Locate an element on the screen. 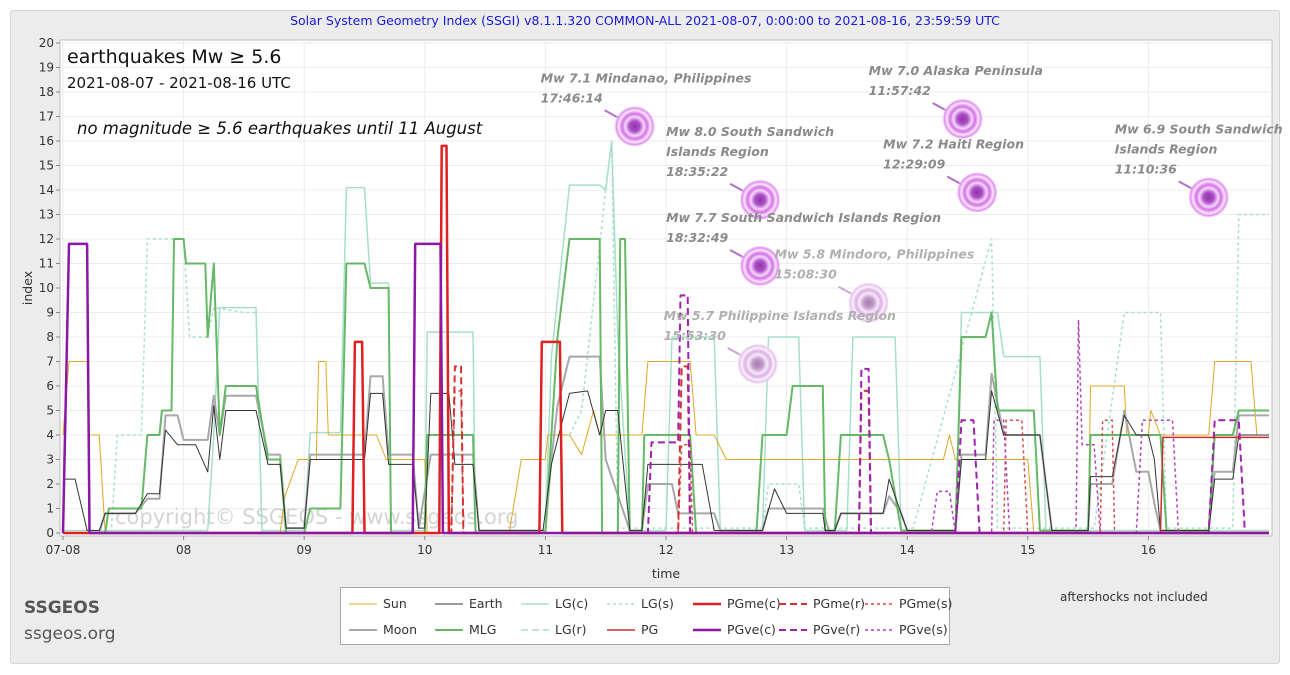 The height and width of the screenshot is (675, 1290). x-tick-label: 12 is located at coordinates (665, 550).